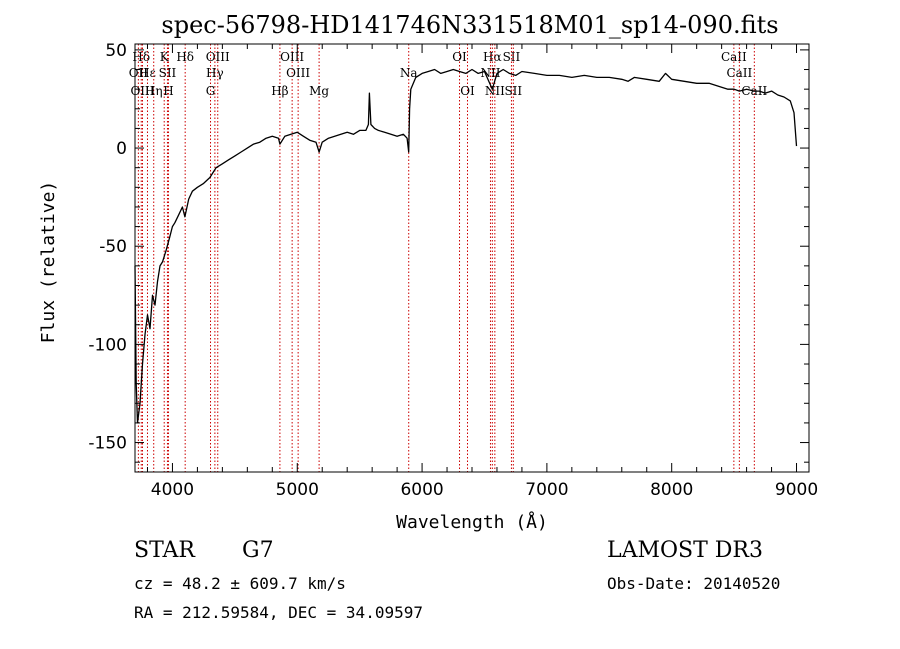 This screenshot has width=900, height=649. Describe the element at coordinates (685, 550) in the screenshot. I see `survey-name: LAMOST DR3` at that location.